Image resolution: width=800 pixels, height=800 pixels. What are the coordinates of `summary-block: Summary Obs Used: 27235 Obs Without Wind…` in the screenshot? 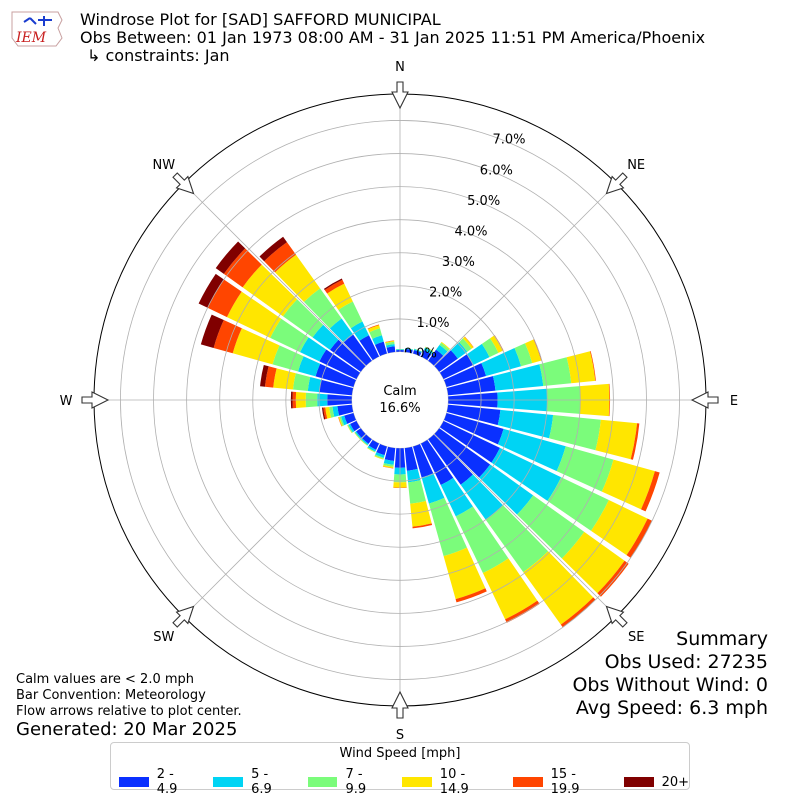 It's located at (670, 674).